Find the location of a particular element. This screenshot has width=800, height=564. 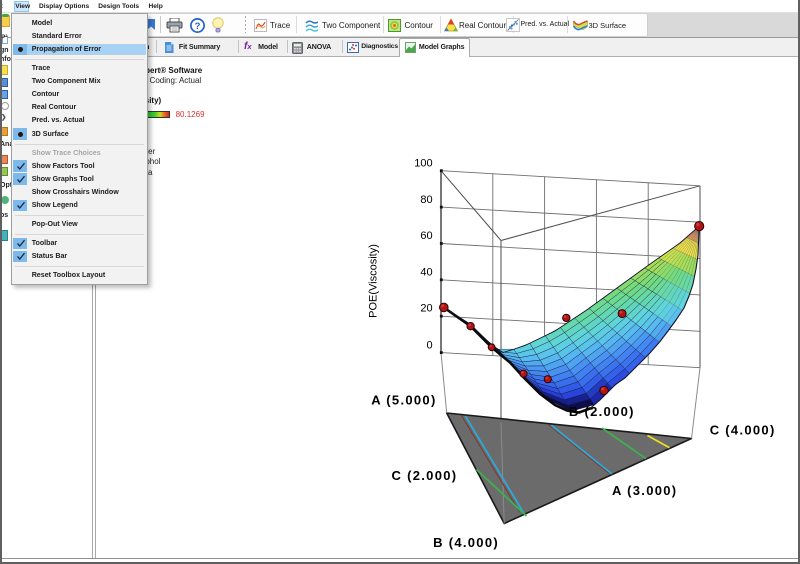

svg-text: B (4.000) is located at coordinates (466, 542).